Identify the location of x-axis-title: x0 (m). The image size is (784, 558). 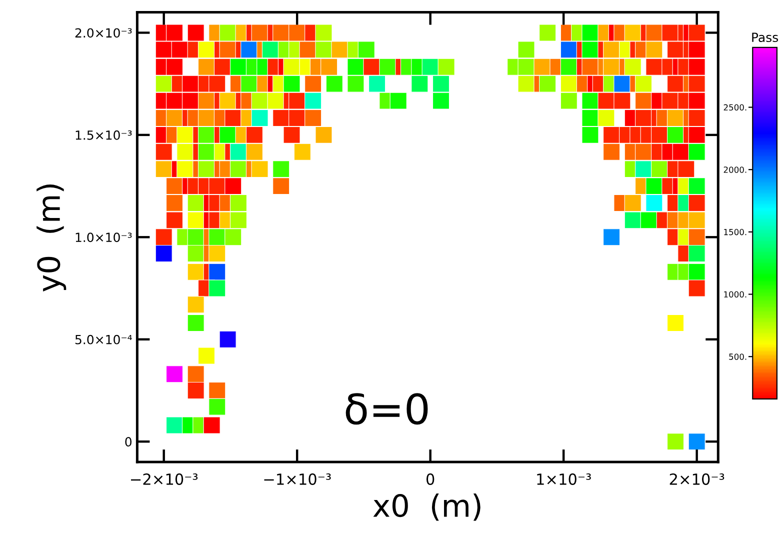
(426, 507).